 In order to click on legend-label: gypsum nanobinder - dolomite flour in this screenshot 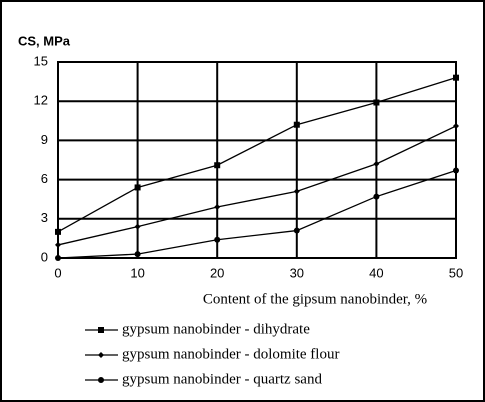, I will do `click(230, 354)`.